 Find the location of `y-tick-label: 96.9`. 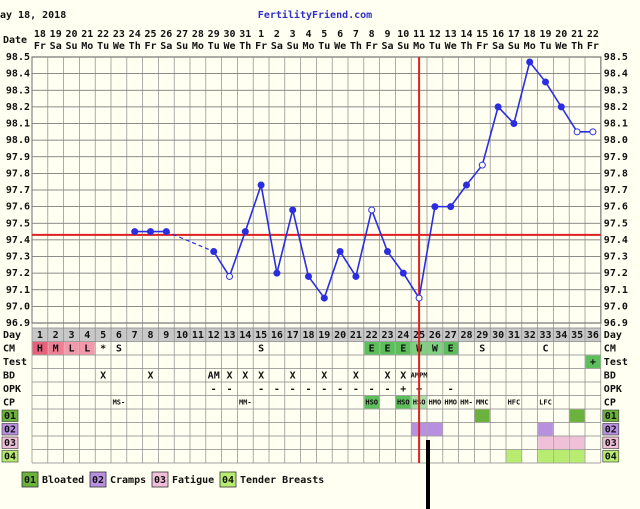

y-tick-label: 96.9 is located at coordinates (18, 323).